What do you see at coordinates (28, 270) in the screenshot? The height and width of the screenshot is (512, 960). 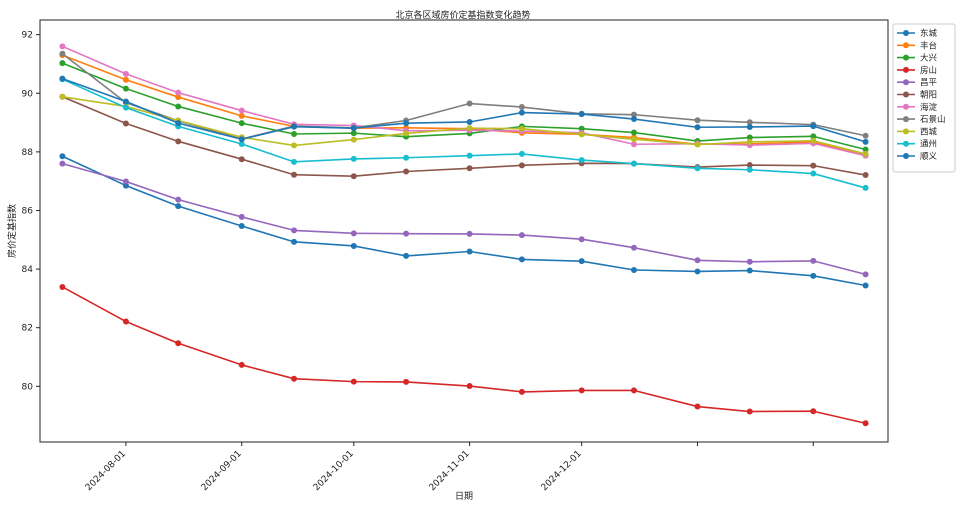 I see `y-tick-label: 84` at bounding box center [28, 270].